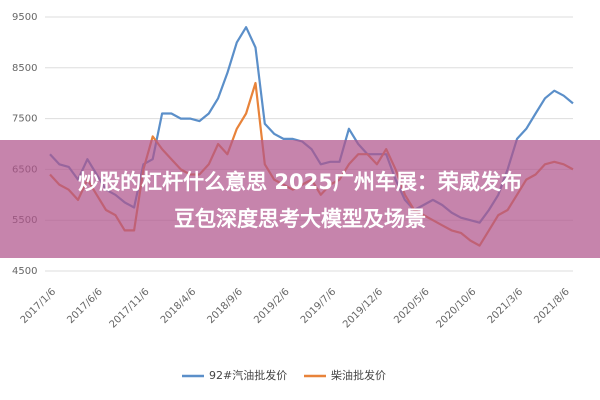  What do you see at coordinates (319, 306) in the screenshot?
I see `x-tick-label: 2019/7/6` at bounding box center [319, 306].